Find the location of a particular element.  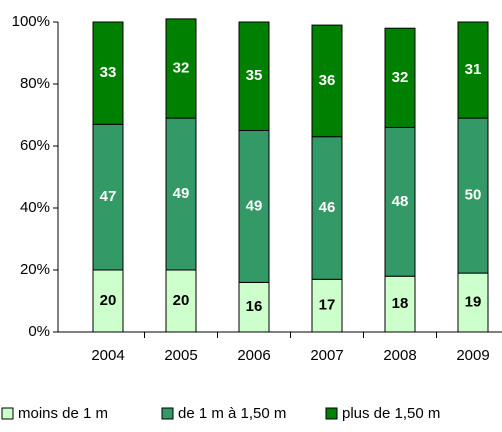

data-label: 31 is located at coordinates (473, 69).